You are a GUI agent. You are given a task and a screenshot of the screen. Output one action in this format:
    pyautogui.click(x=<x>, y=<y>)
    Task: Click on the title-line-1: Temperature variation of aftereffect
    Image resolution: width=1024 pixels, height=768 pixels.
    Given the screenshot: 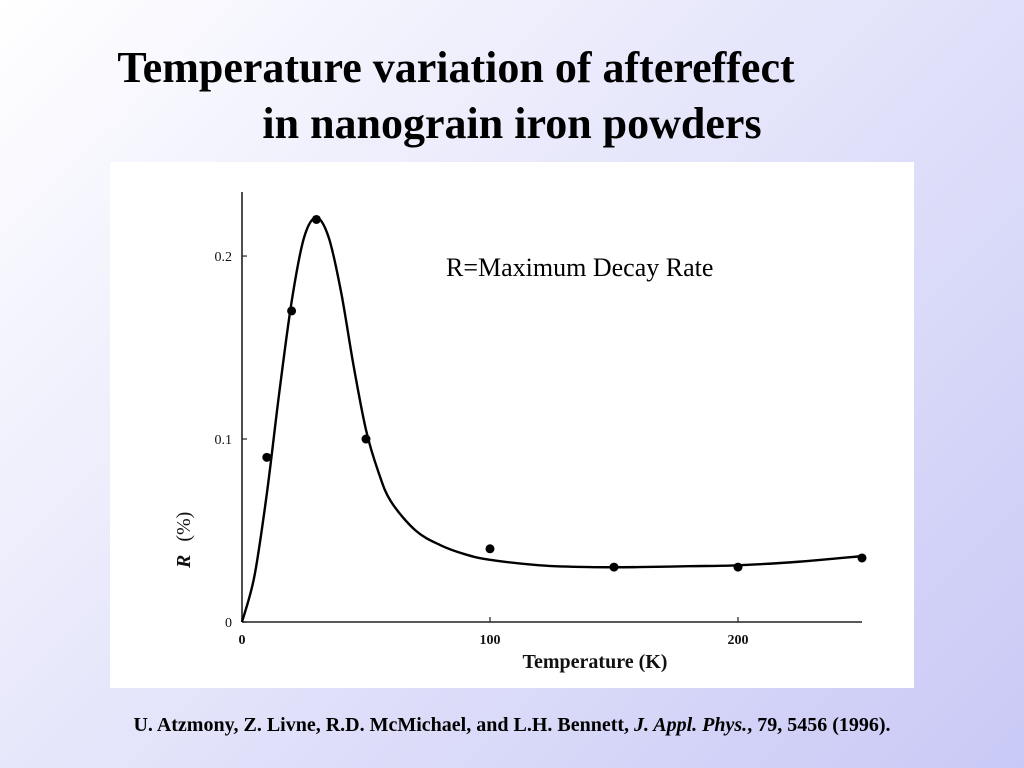 What is the action you would take?
    pyautogui.click(x=456, y=67)
    